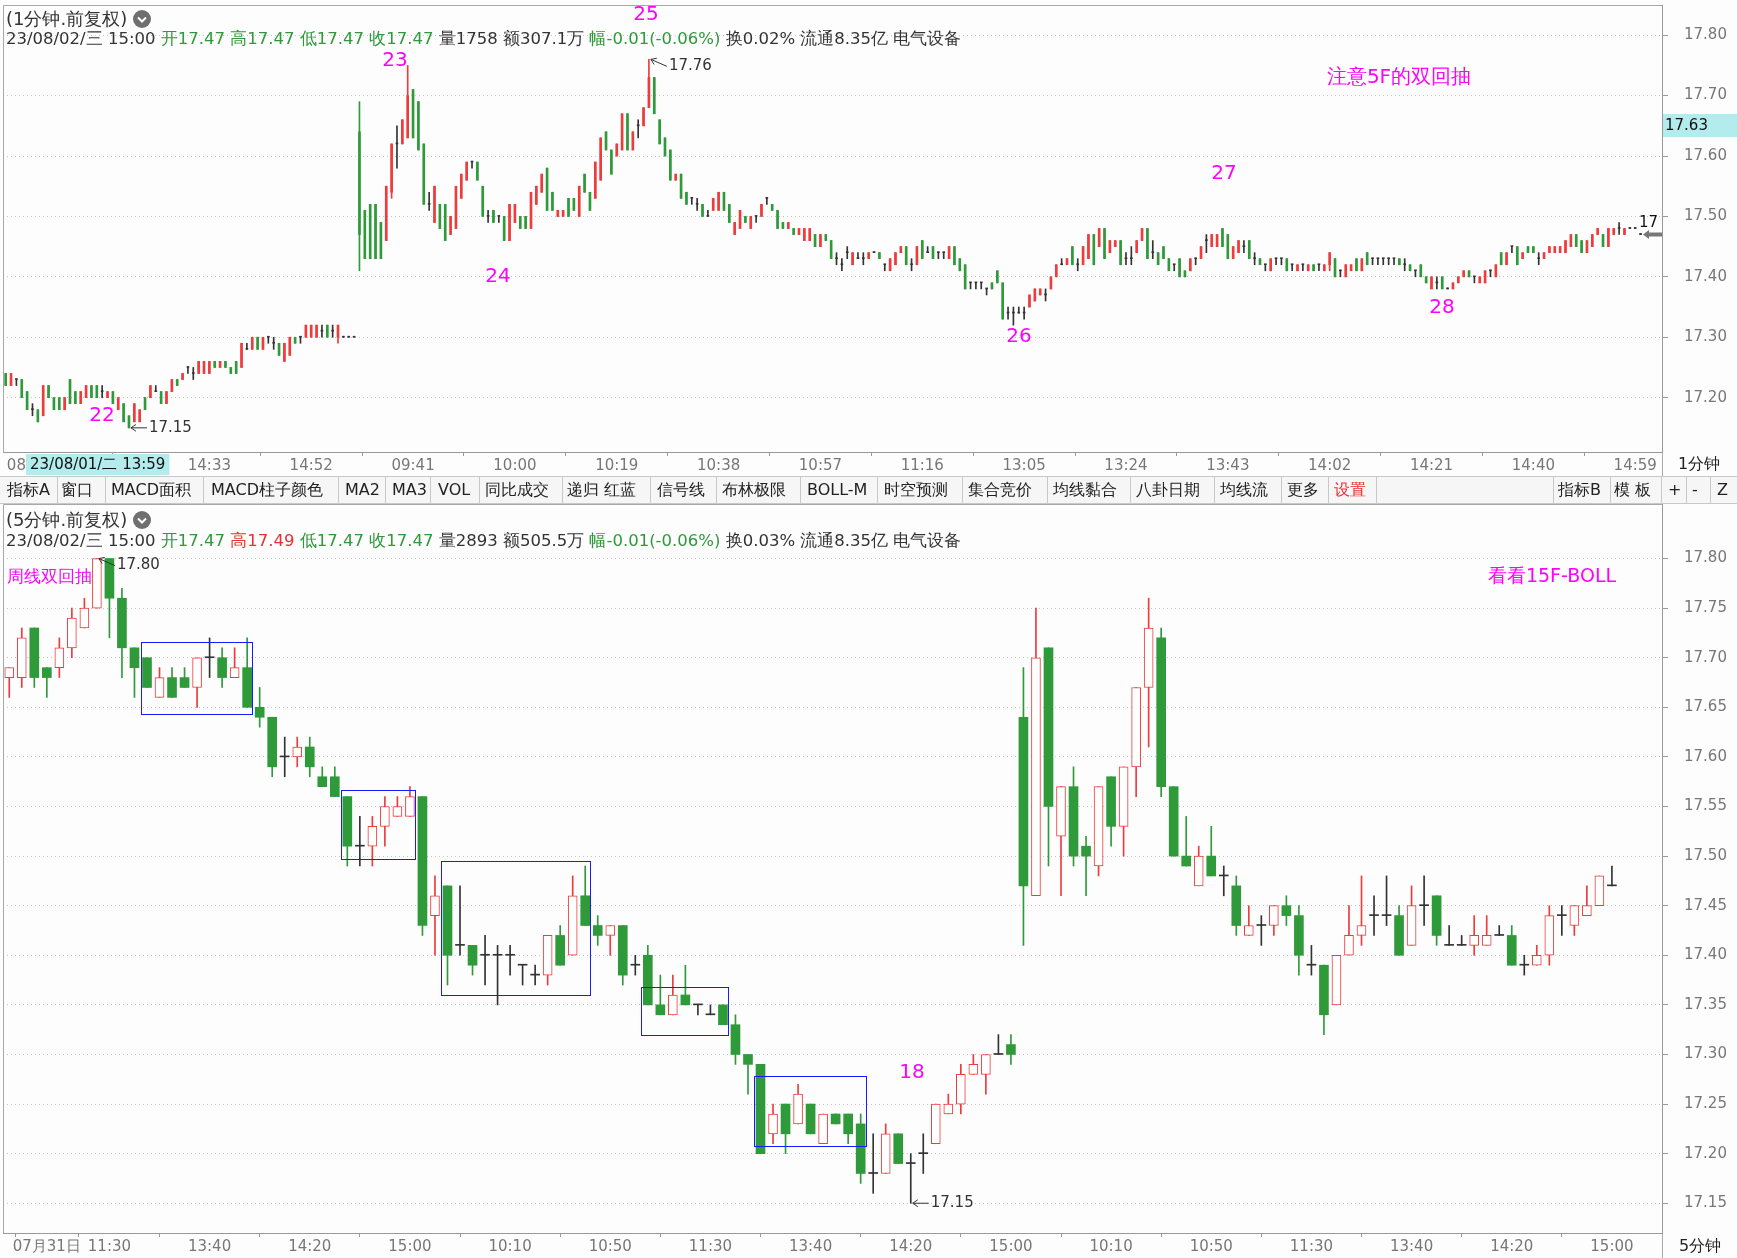 The image size is (1737, 1258). I want to click on y-tick-label: 17.55, so click(1705, 805).